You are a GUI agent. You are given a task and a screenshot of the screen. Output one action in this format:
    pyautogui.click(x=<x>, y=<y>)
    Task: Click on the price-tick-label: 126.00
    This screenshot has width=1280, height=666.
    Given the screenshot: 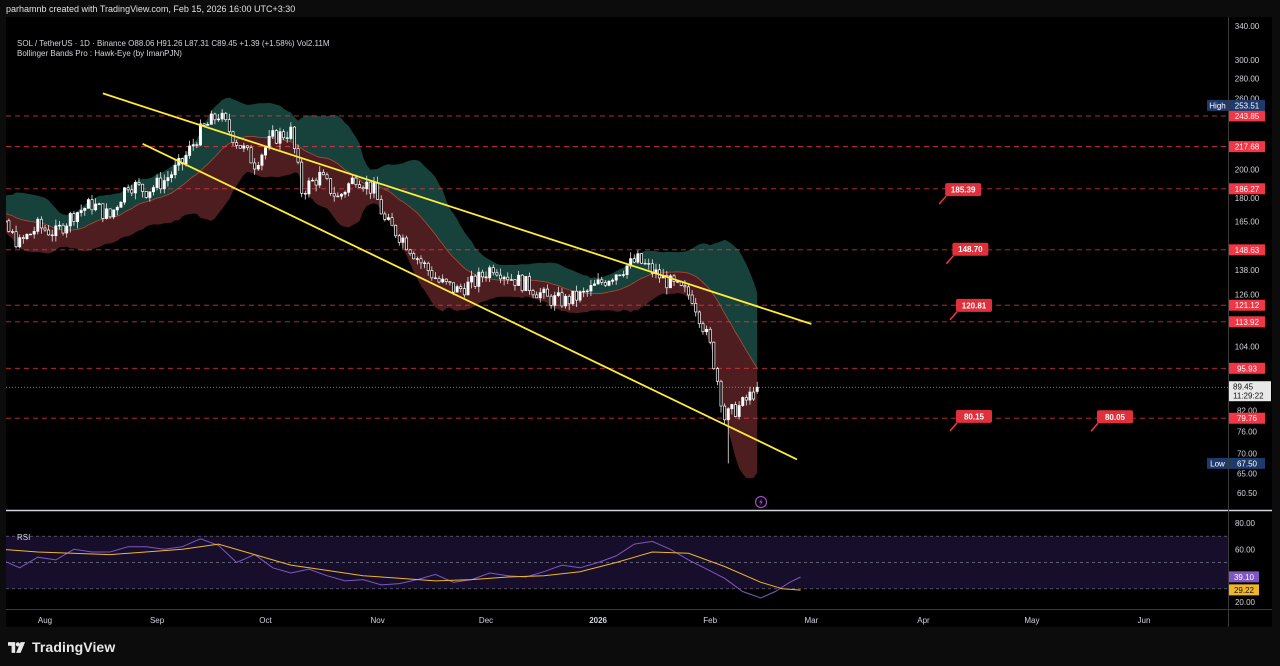 What is the action you would take?
    pyautogui.click(x=1247, y=295)
    